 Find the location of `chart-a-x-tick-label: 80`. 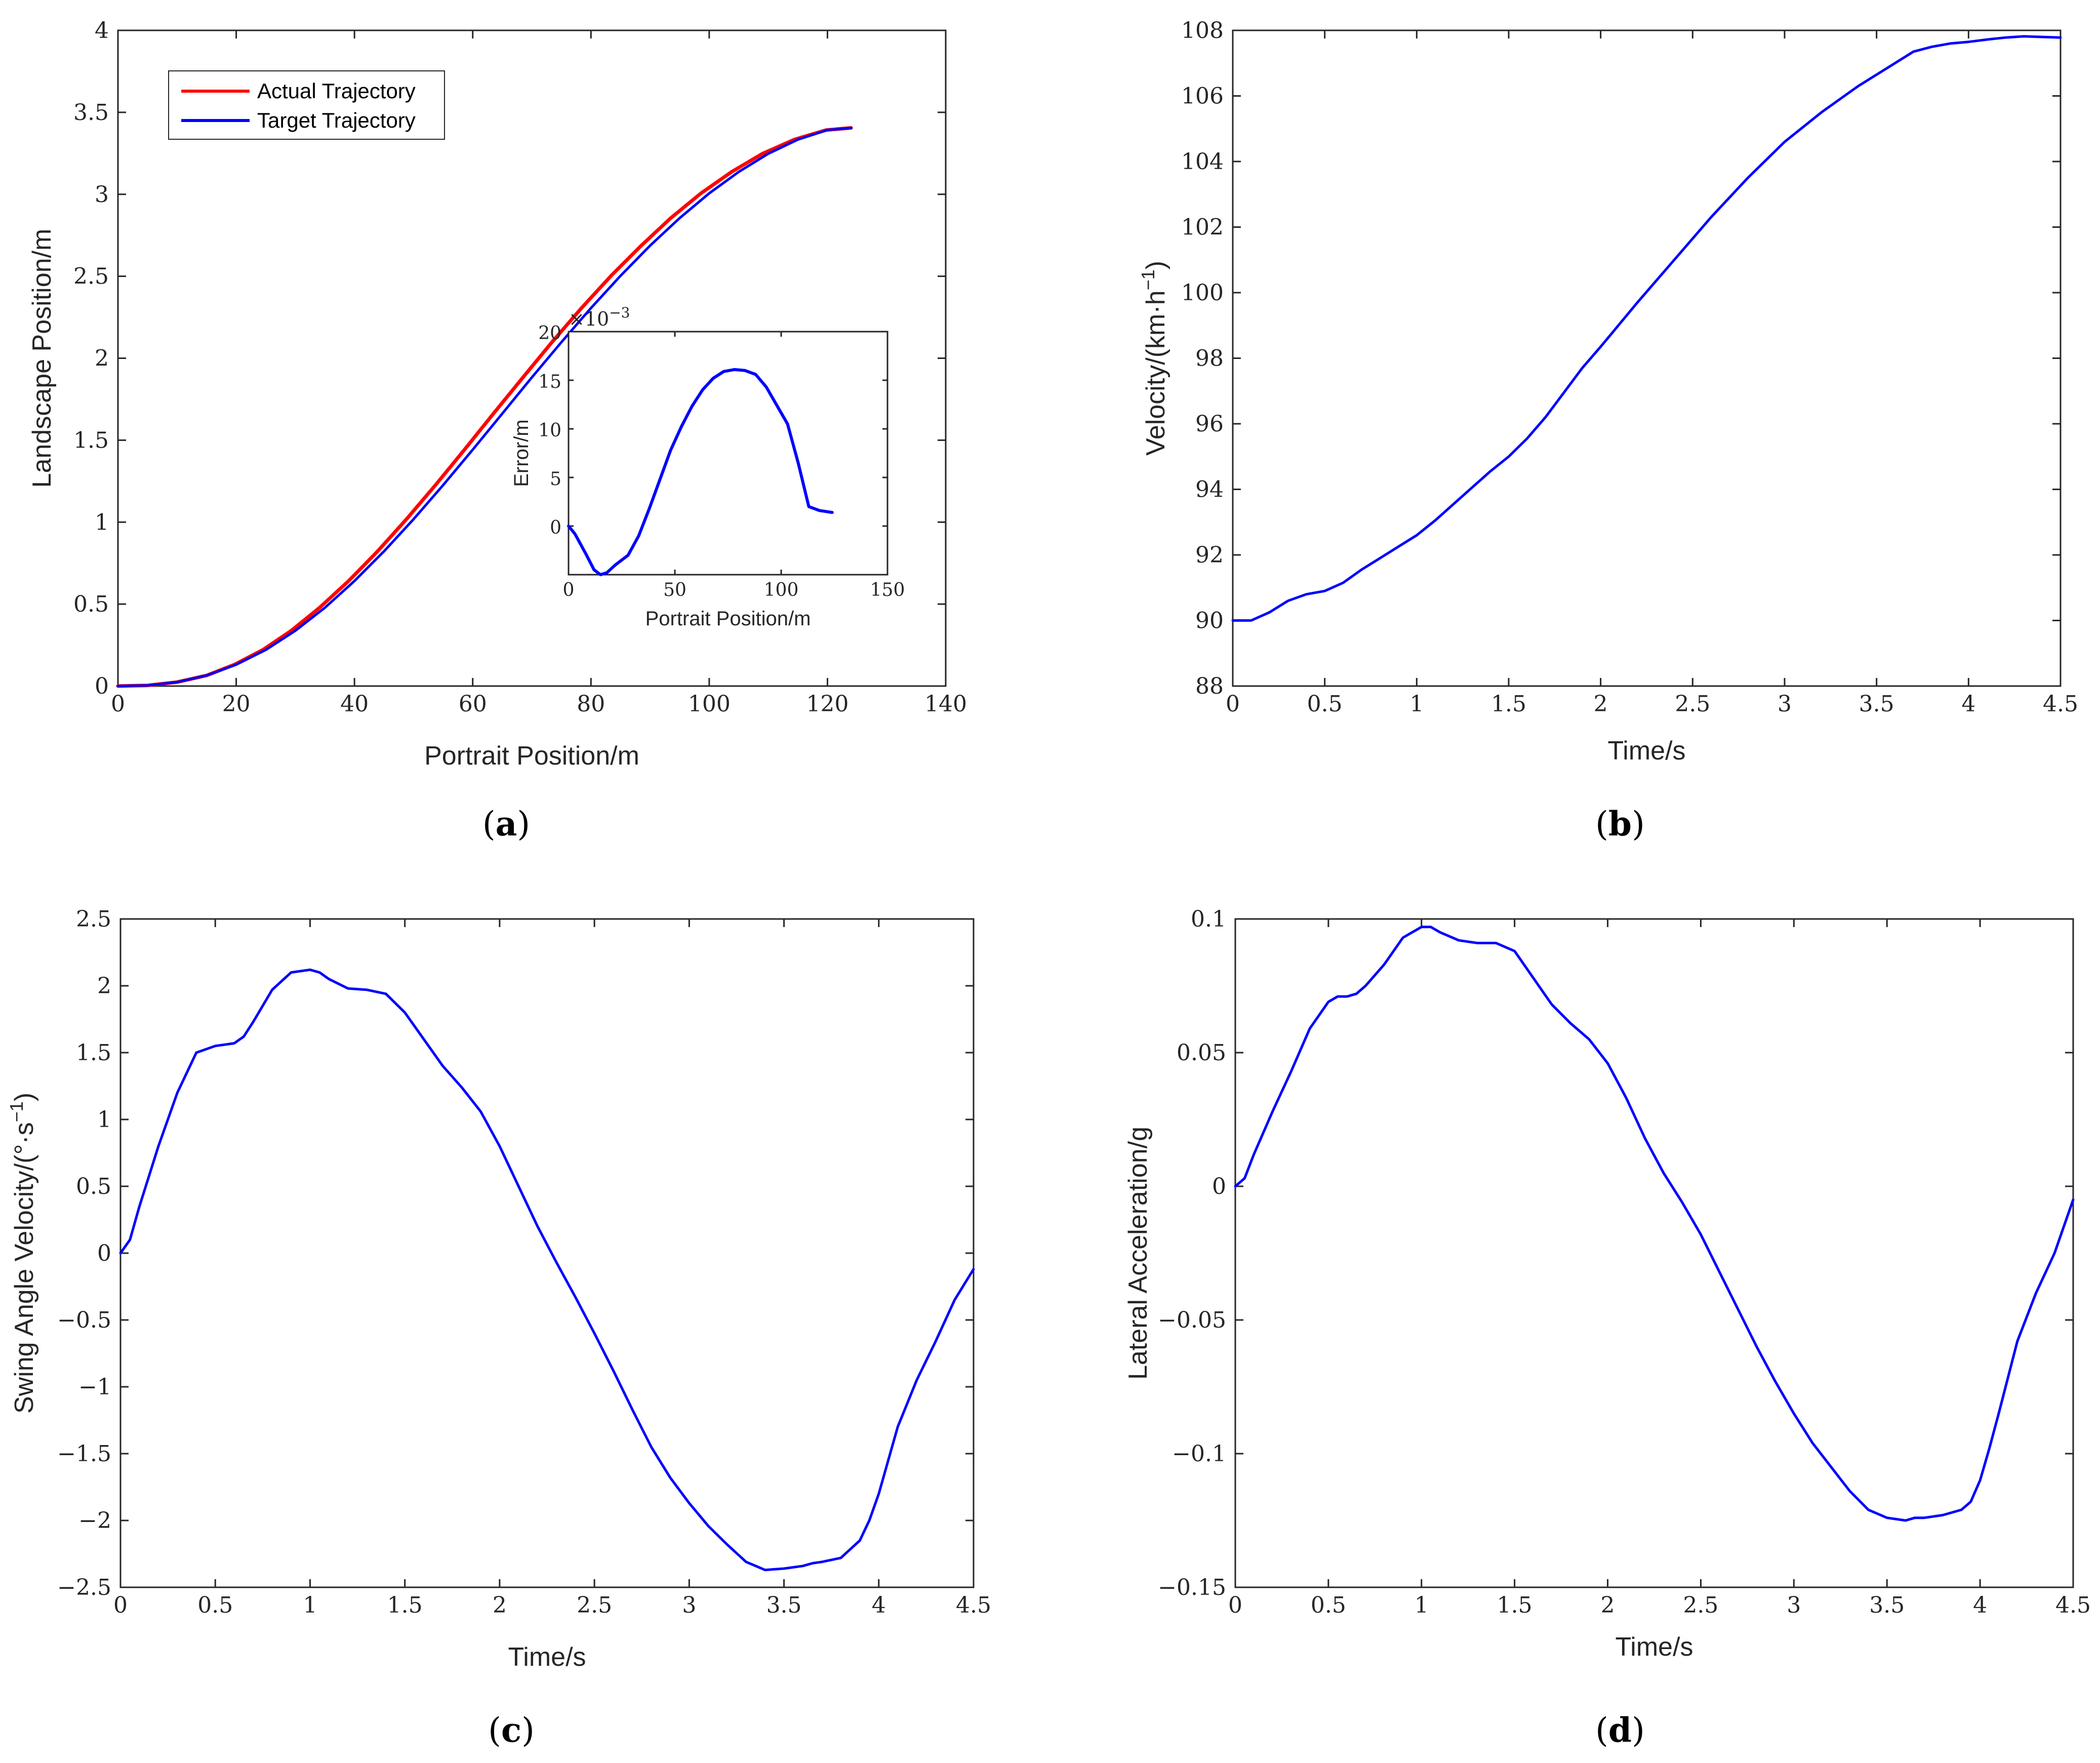

chart-a-x-tick-label: 80 is located at coordinates (591, 704).